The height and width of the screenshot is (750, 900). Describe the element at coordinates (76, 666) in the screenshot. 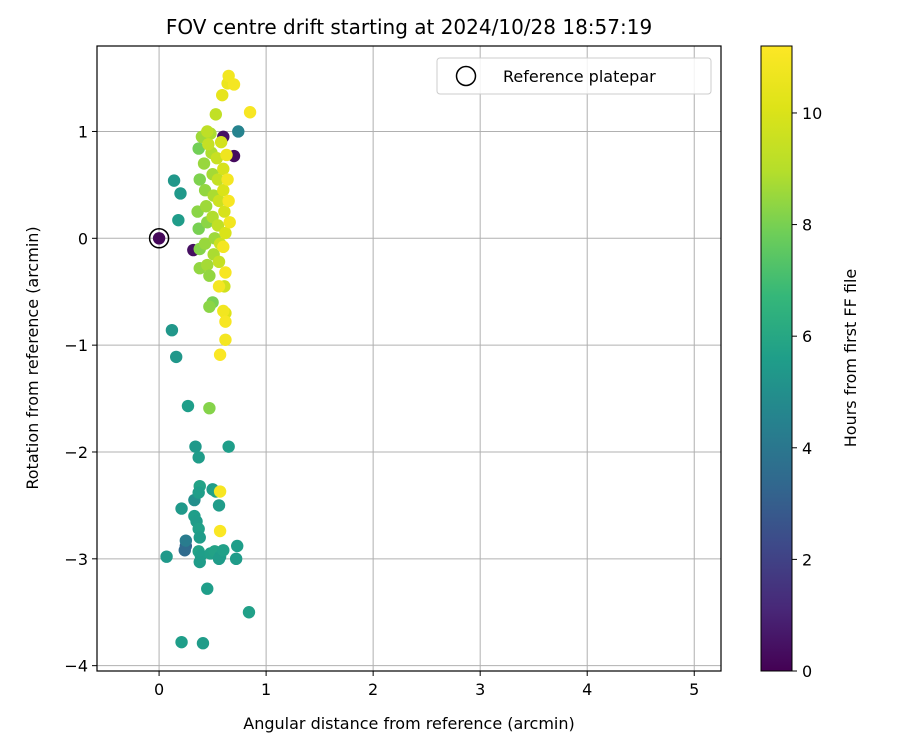

I see `y-tick-label: −4` at that location.